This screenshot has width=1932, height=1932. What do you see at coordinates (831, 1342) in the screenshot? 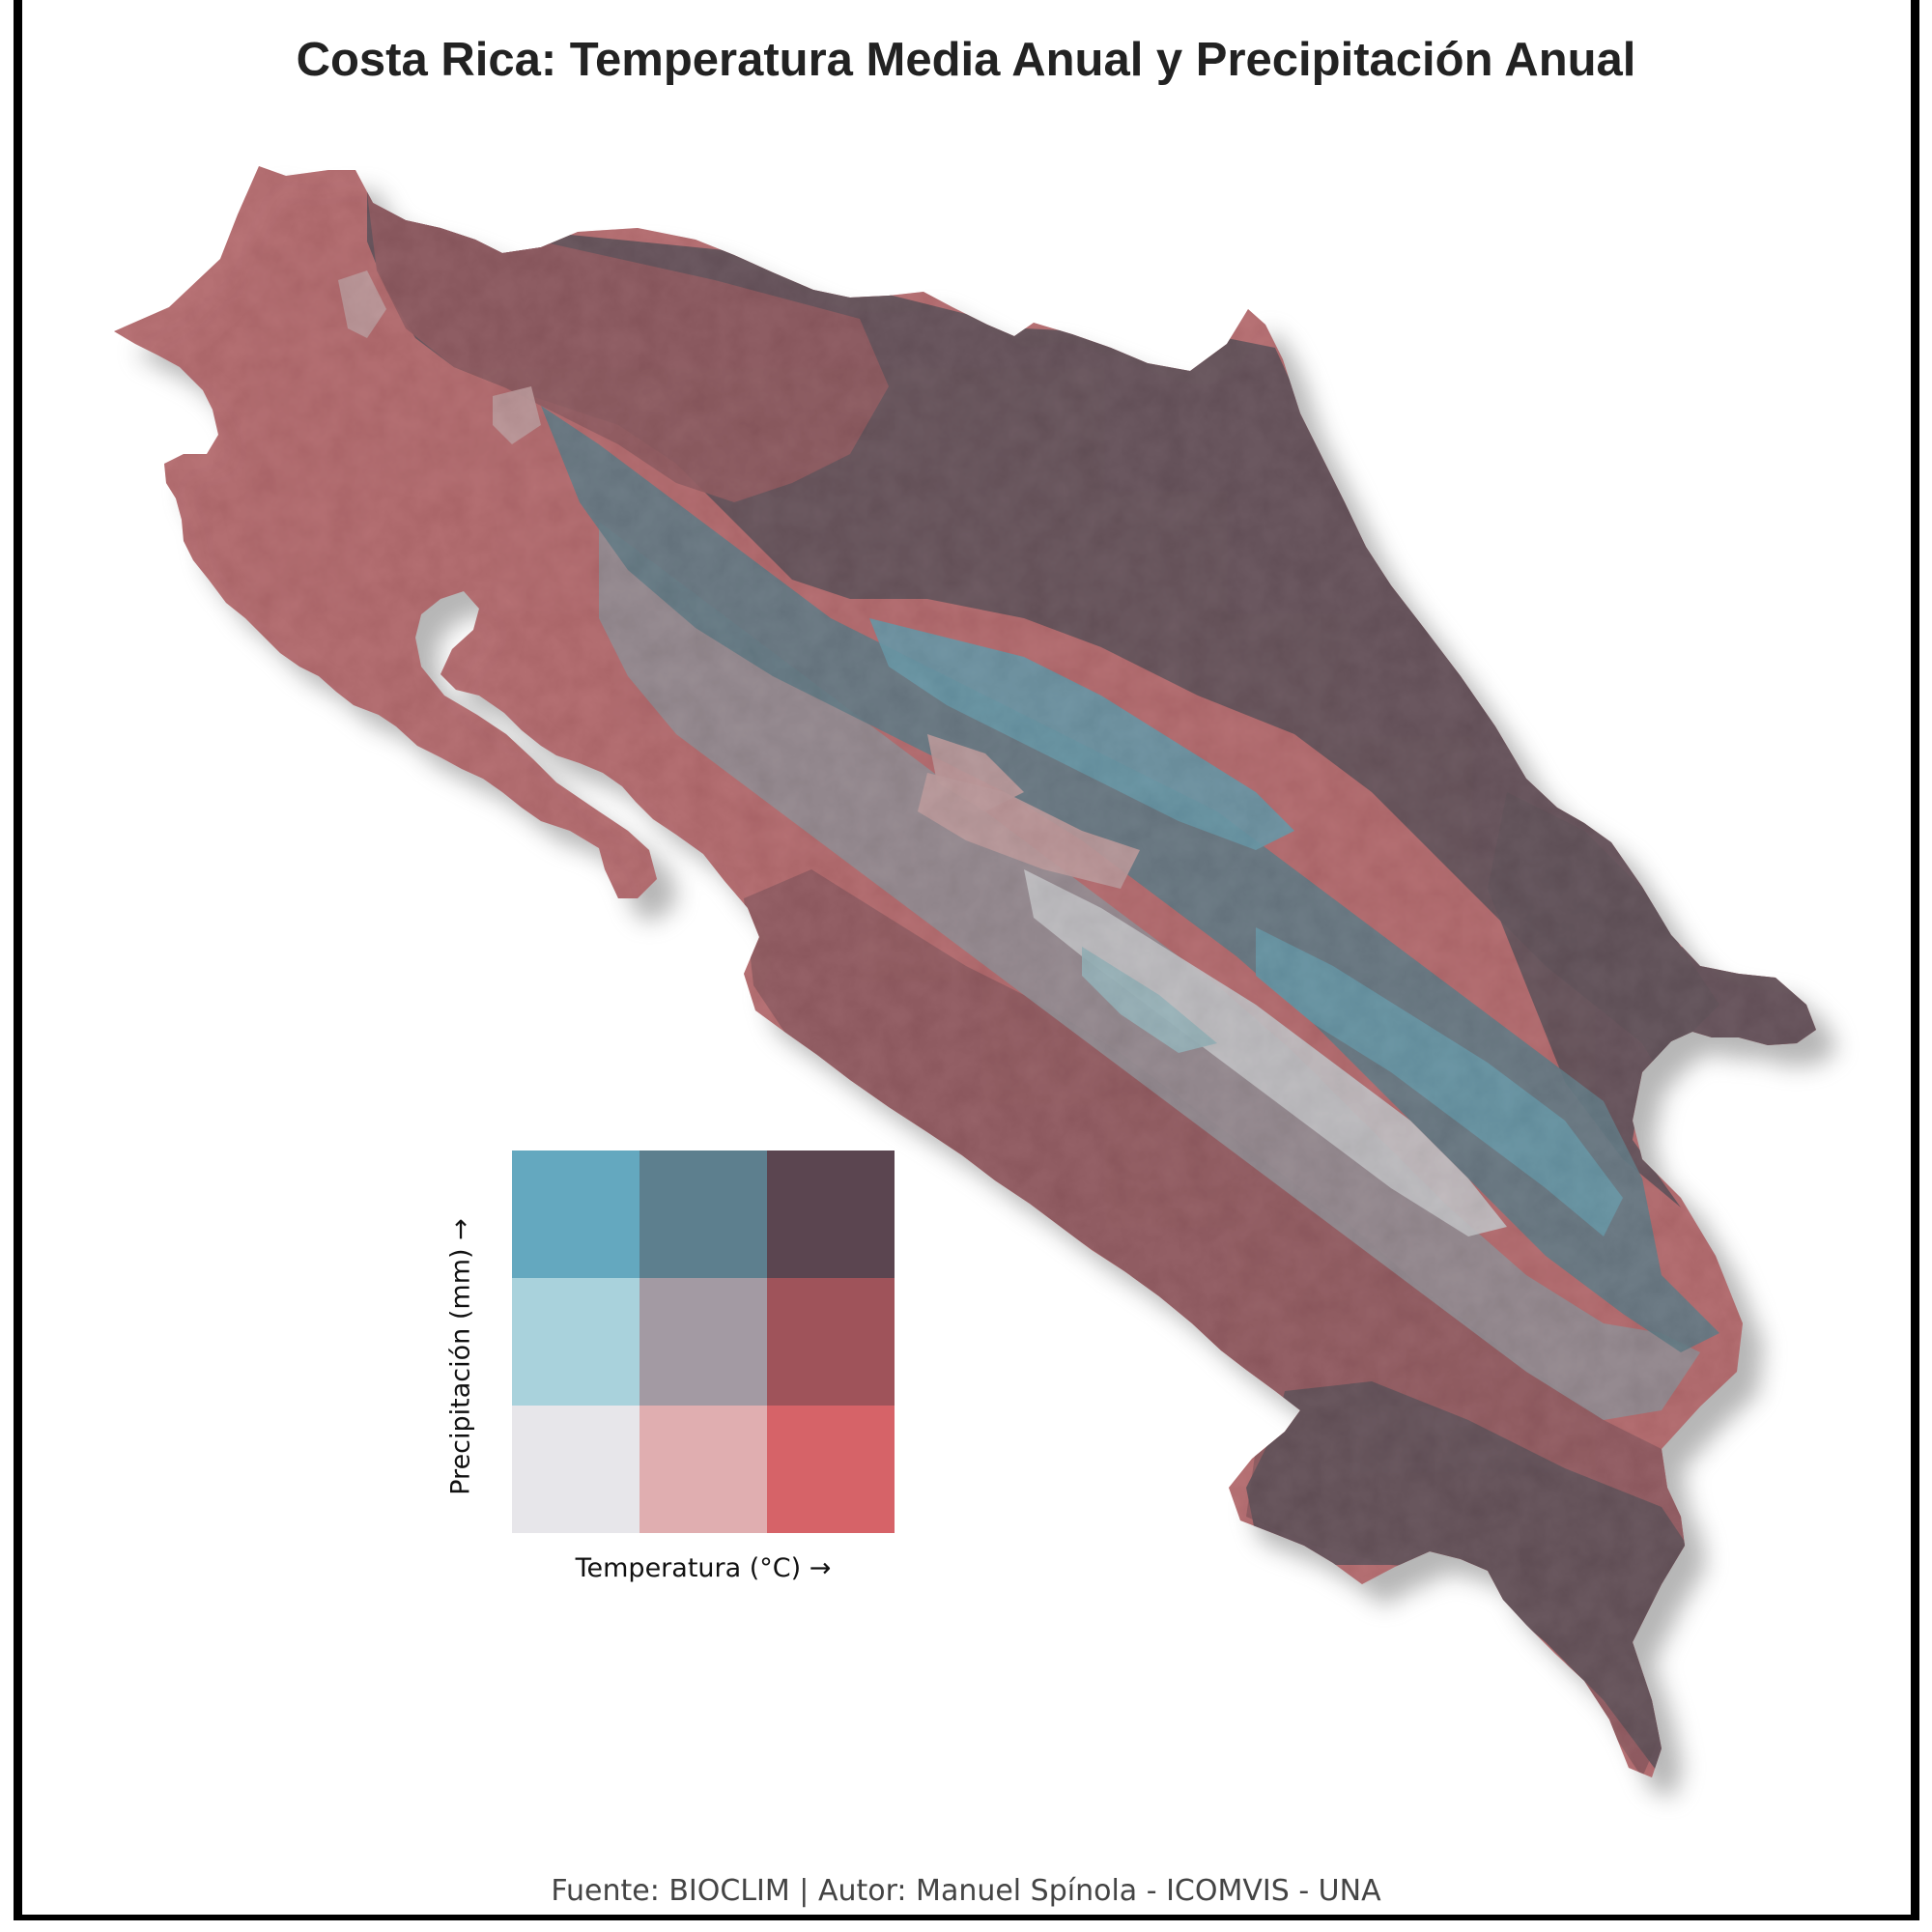
I see `legend-cell-r1-c2` at bounding box center [831, 1342].